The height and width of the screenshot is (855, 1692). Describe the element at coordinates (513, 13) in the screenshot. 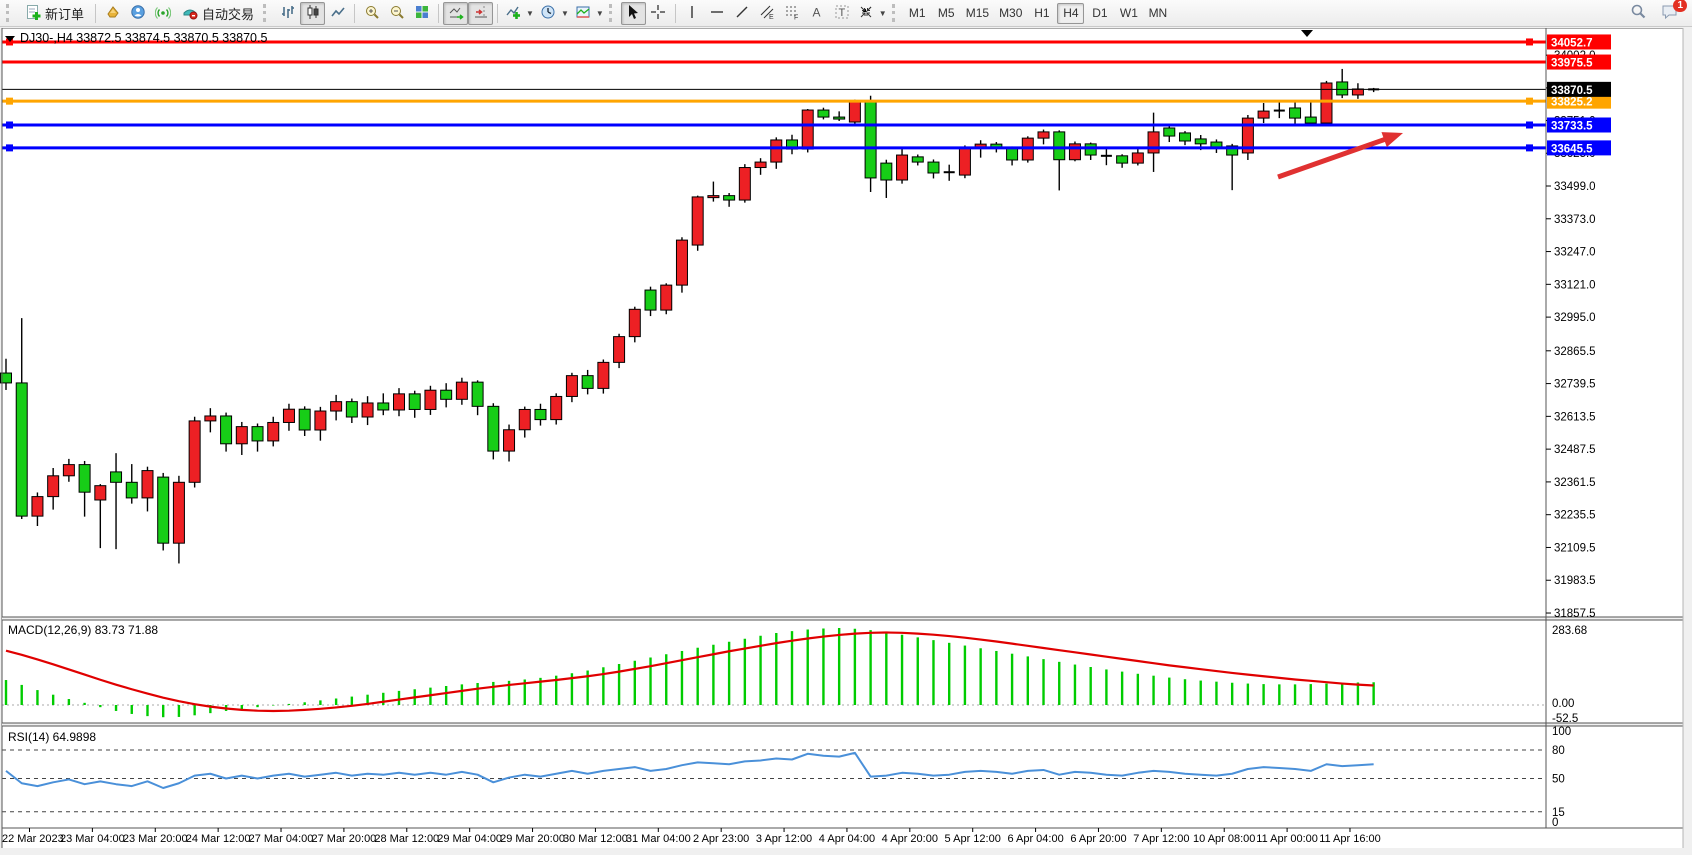

I see `indicators-icon` at that location.